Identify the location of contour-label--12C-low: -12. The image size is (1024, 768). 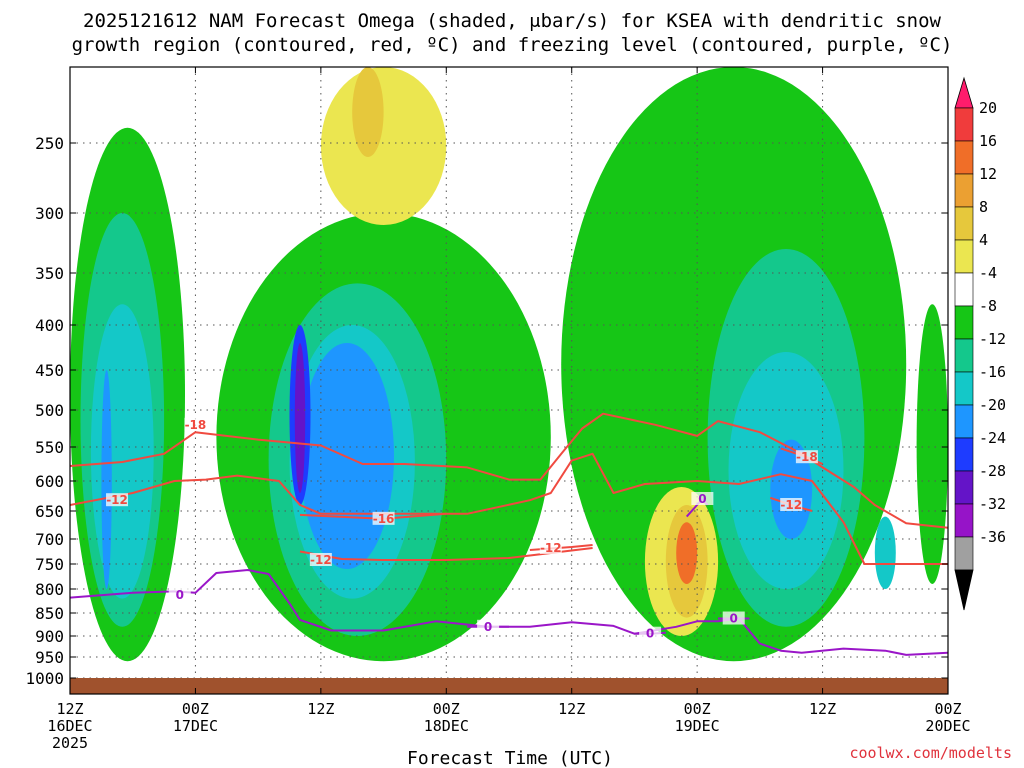
(321, 560).